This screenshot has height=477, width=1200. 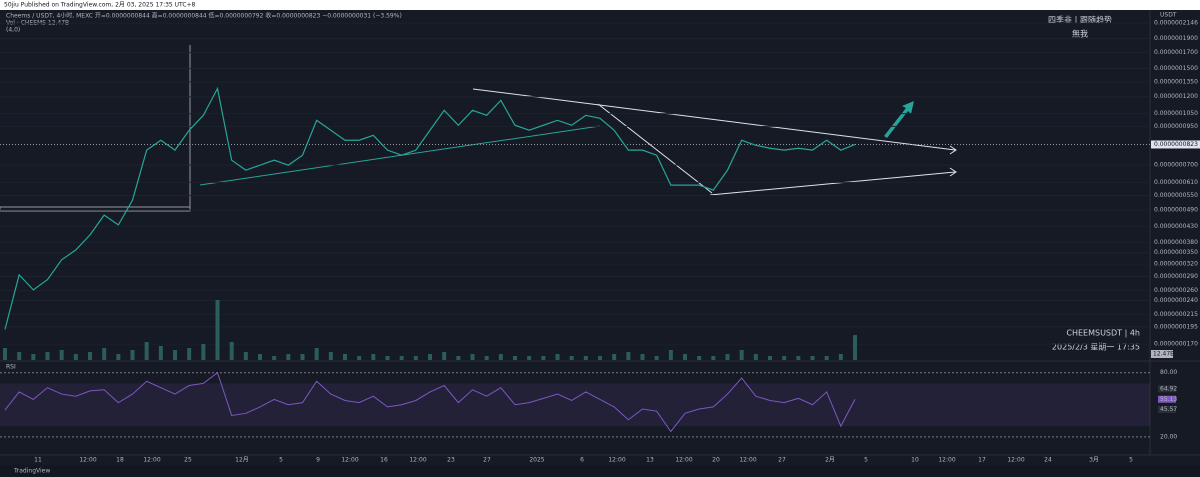 I want to click on y-tick-label: 0.0000000610, so click(x=1176, y=182).